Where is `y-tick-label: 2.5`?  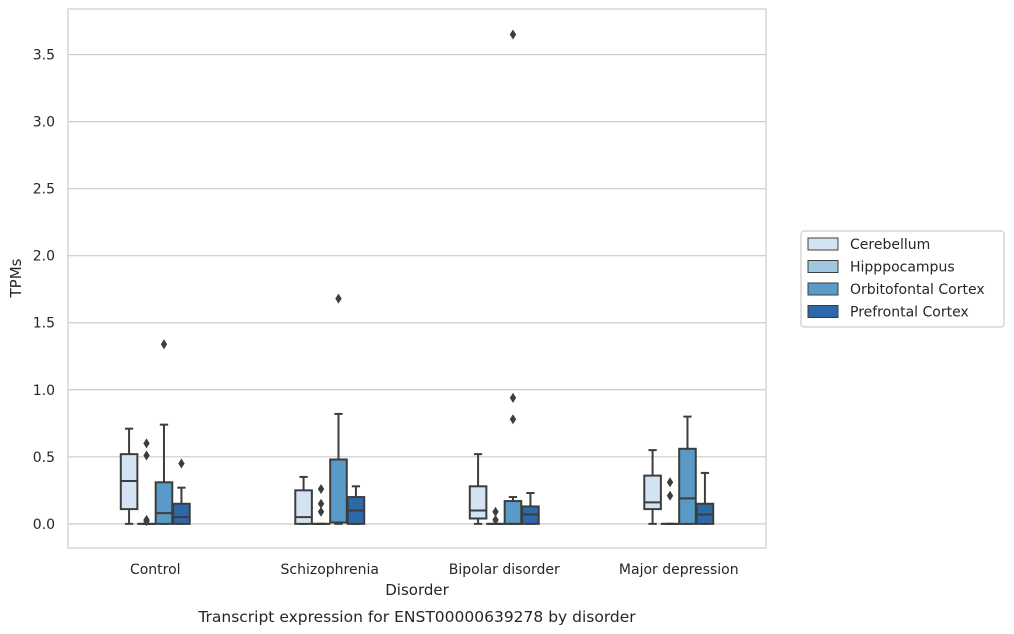 y-tick-label: 2.5 is located at coordinates (44, 190).